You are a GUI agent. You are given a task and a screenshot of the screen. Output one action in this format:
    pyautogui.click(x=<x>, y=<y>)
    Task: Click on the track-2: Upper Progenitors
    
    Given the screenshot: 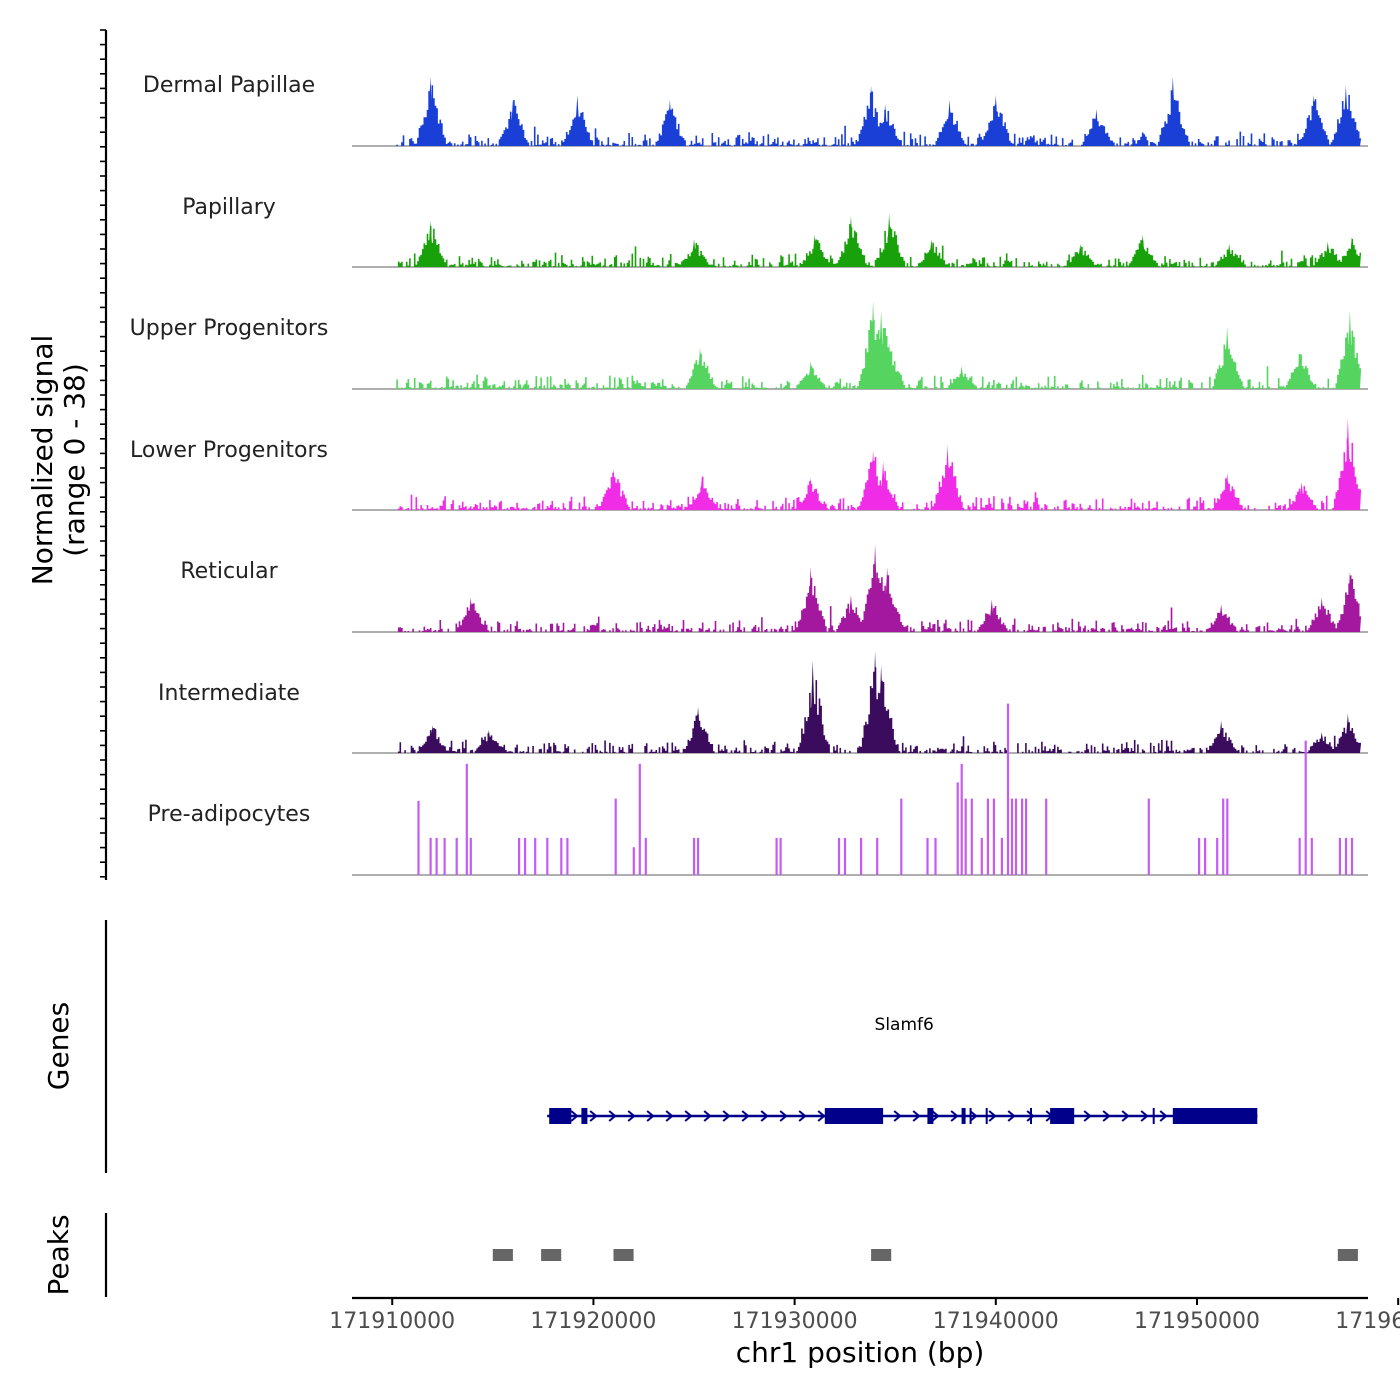 What is the action you would take?
    pyautogui.click(x=749, y=345)
    